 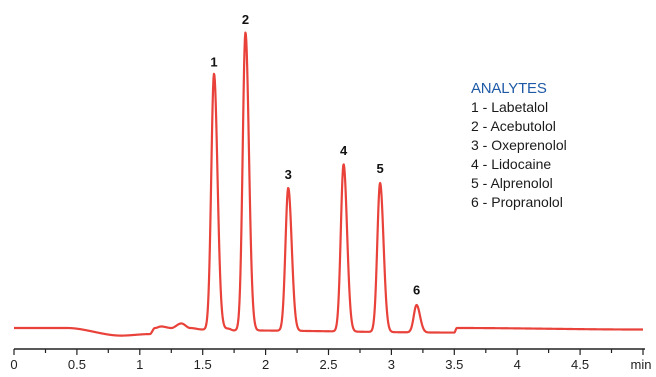 What do you see at coordinates (509, 88) in the screenshot?
I see `legend-title: ANALYTES` at bounding box center [509, 88].